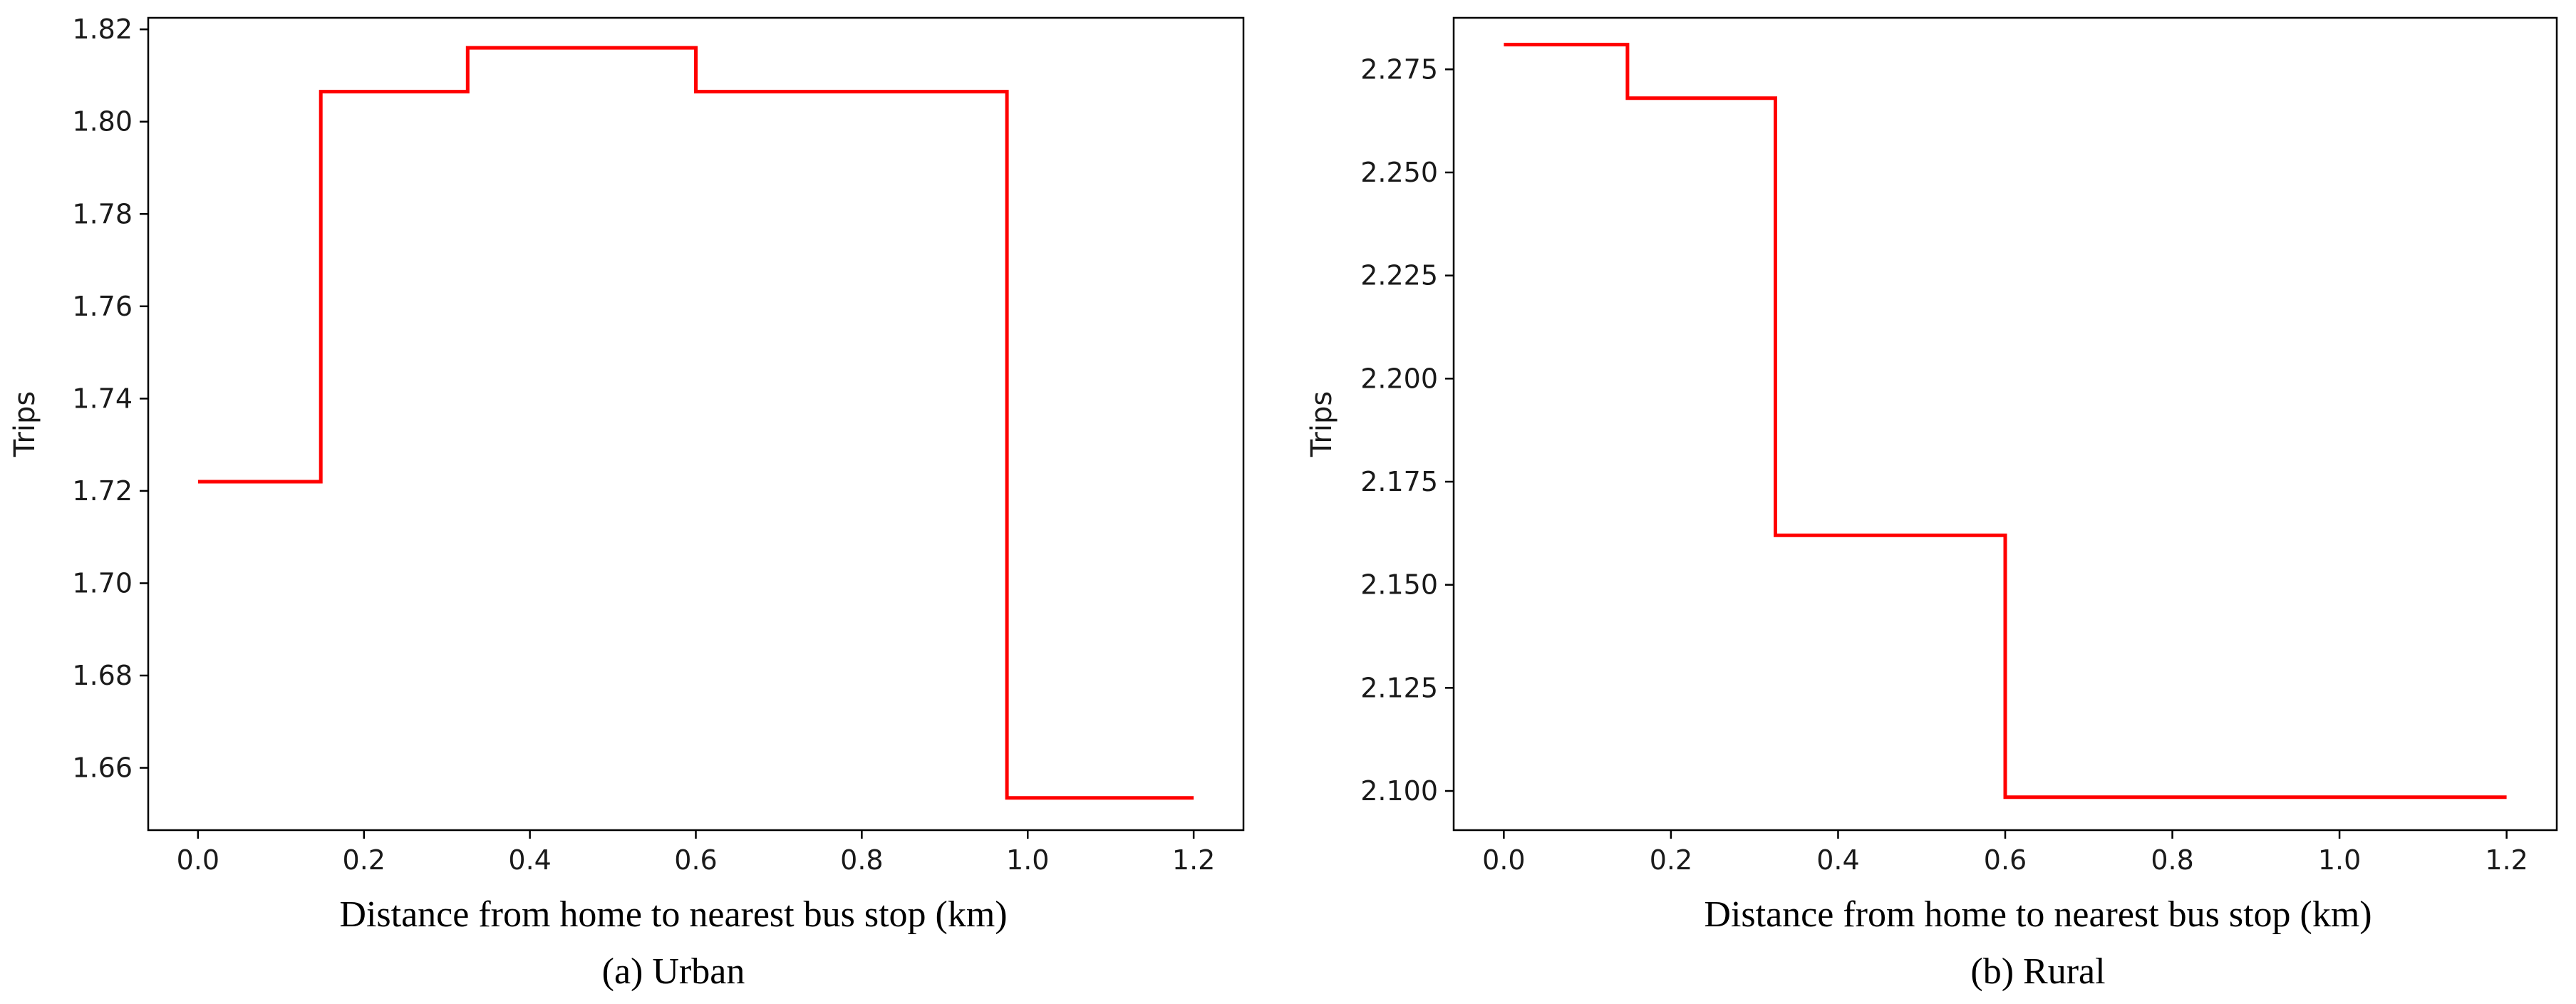 The width and height of the screenshot is (2576, 1004). Describe the element at coordinates (2038, 971) in the screenshot. I see `panel-caption: (b) Rural` at that location.